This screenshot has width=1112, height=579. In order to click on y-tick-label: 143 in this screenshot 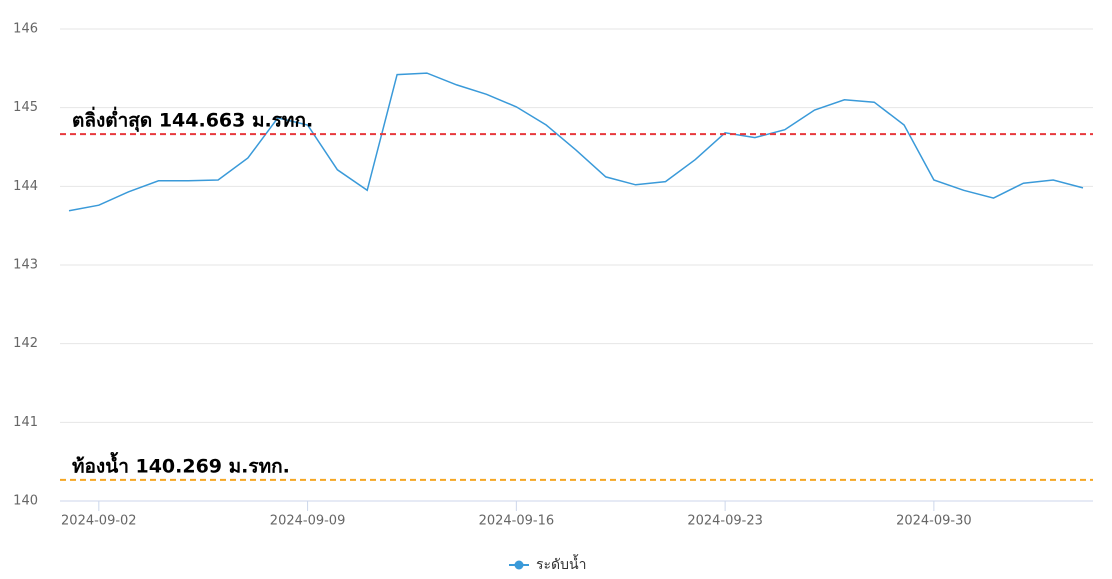, I will do `click(25, 265)`.